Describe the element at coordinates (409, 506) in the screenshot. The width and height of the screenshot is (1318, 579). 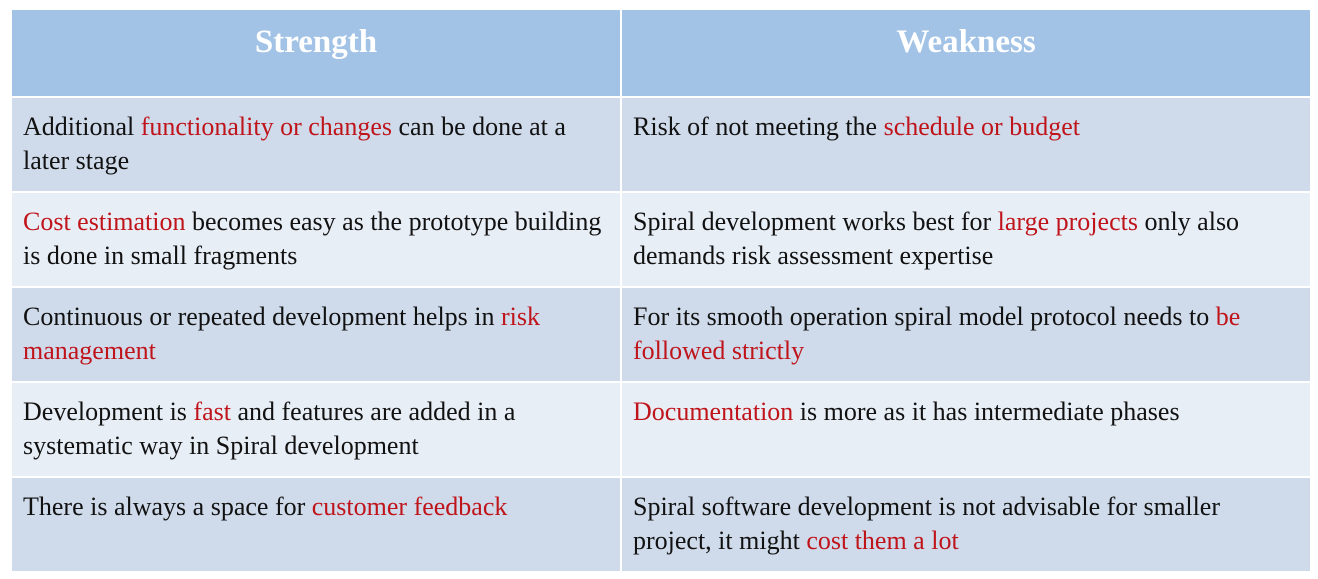
I see `highlighted-text: customer feedback` at that location.